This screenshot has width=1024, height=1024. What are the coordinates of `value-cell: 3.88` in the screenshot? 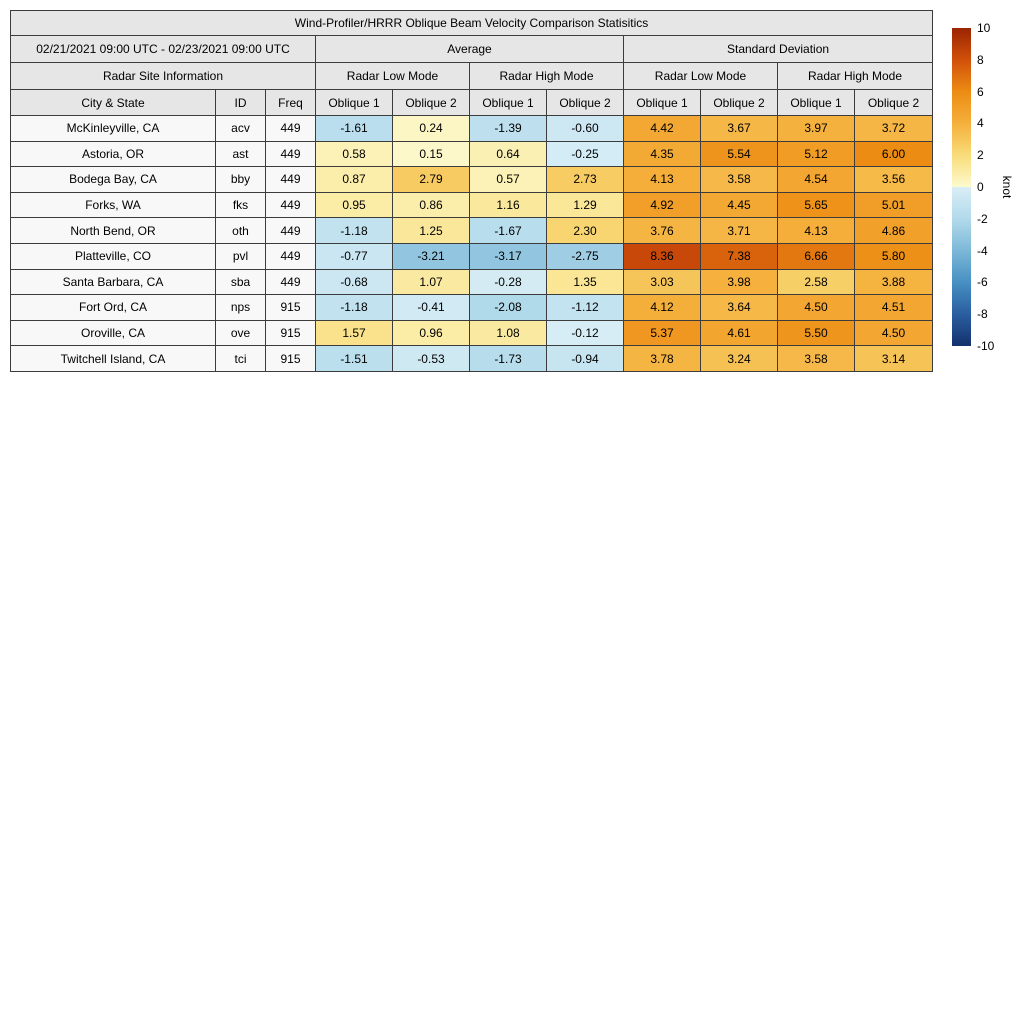 It's located at (893, 282).